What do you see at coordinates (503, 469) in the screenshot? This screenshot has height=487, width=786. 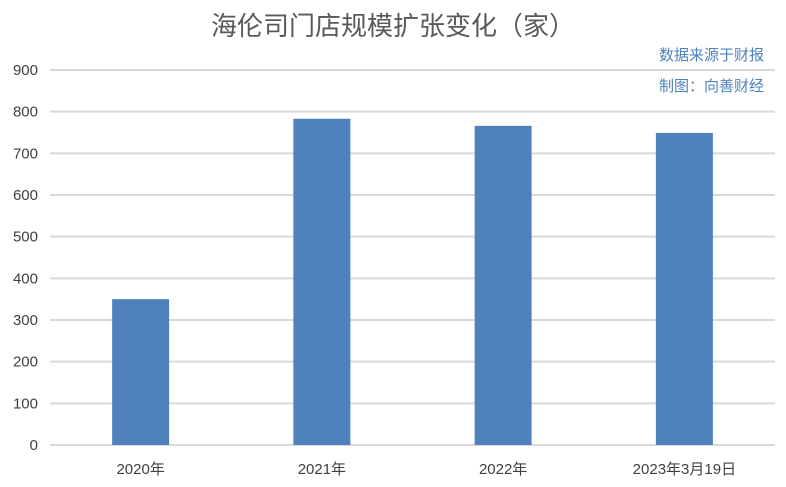 I see `x-tick-label: 2022年` at bounding box center [503, 469].